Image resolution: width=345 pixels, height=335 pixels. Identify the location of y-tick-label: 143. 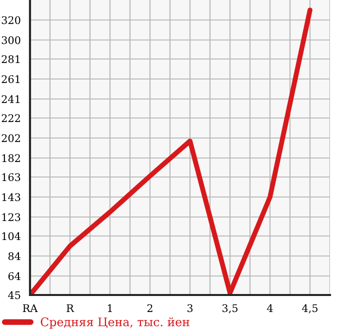
(11, 197).